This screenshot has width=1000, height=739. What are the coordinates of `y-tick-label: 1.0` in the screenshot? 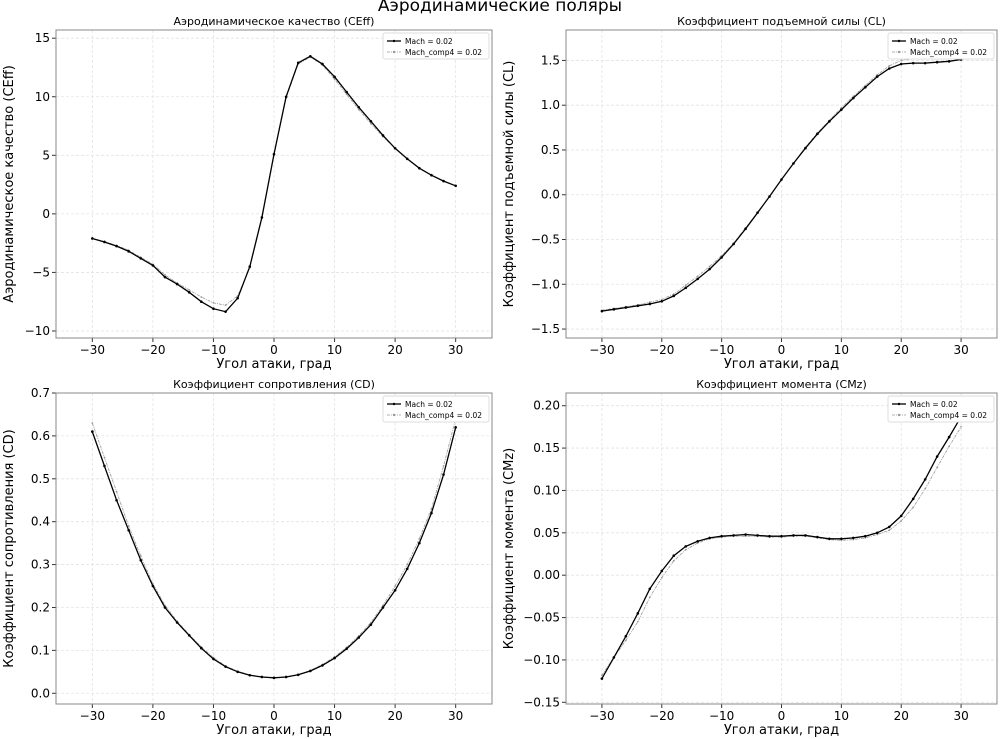 It's located at (550, 105).